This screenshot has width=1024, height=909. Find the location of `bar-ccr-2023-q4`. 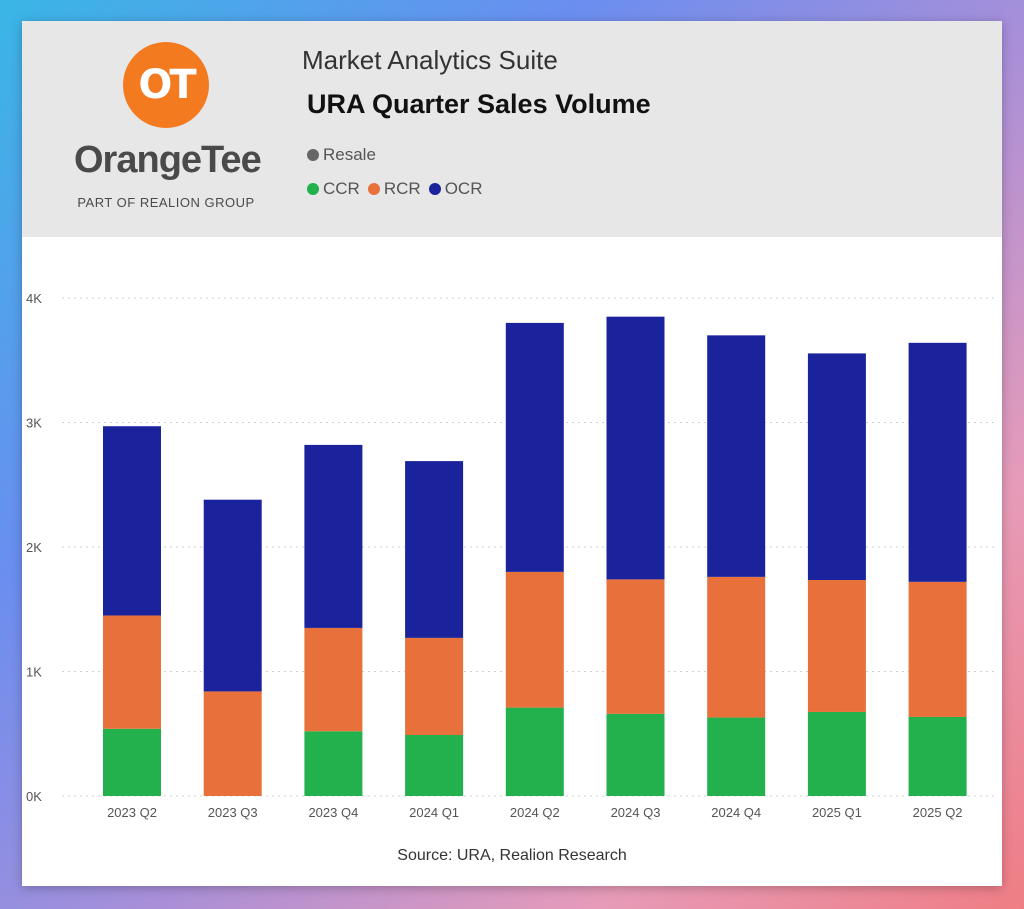

bar-ccr-2023-q4 is located at coordinates (333, 763).